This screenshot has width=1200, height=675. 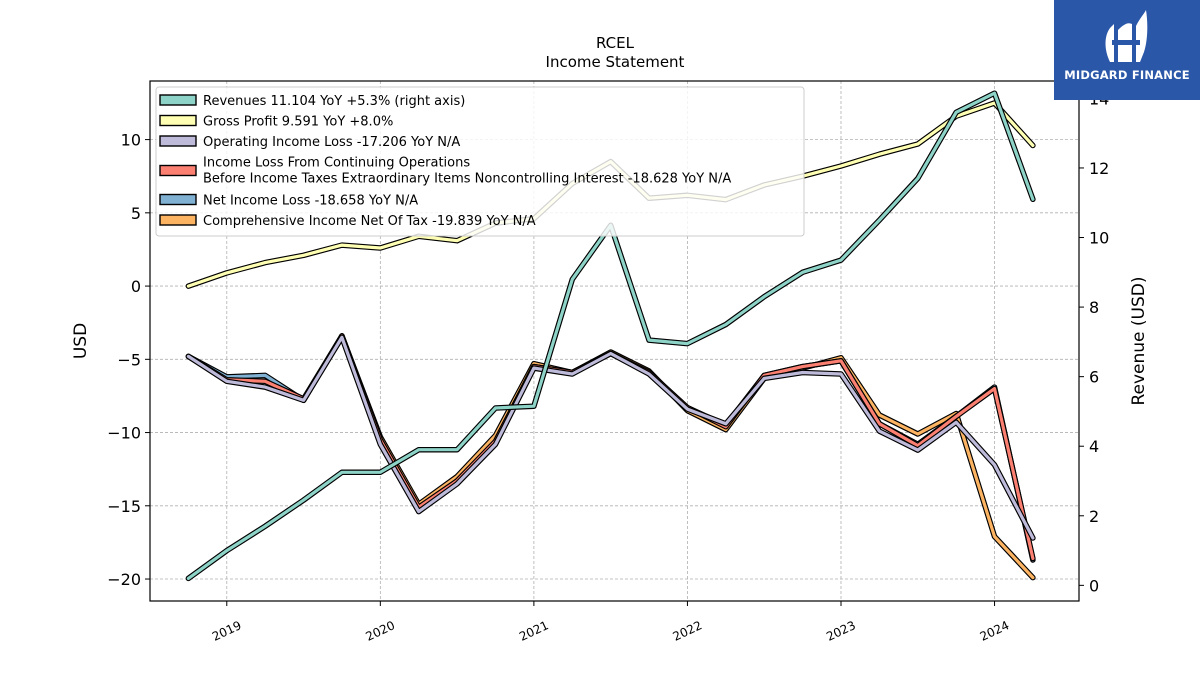 I want to click on y2-tick-label: 4, so click(x=1094, y=446).